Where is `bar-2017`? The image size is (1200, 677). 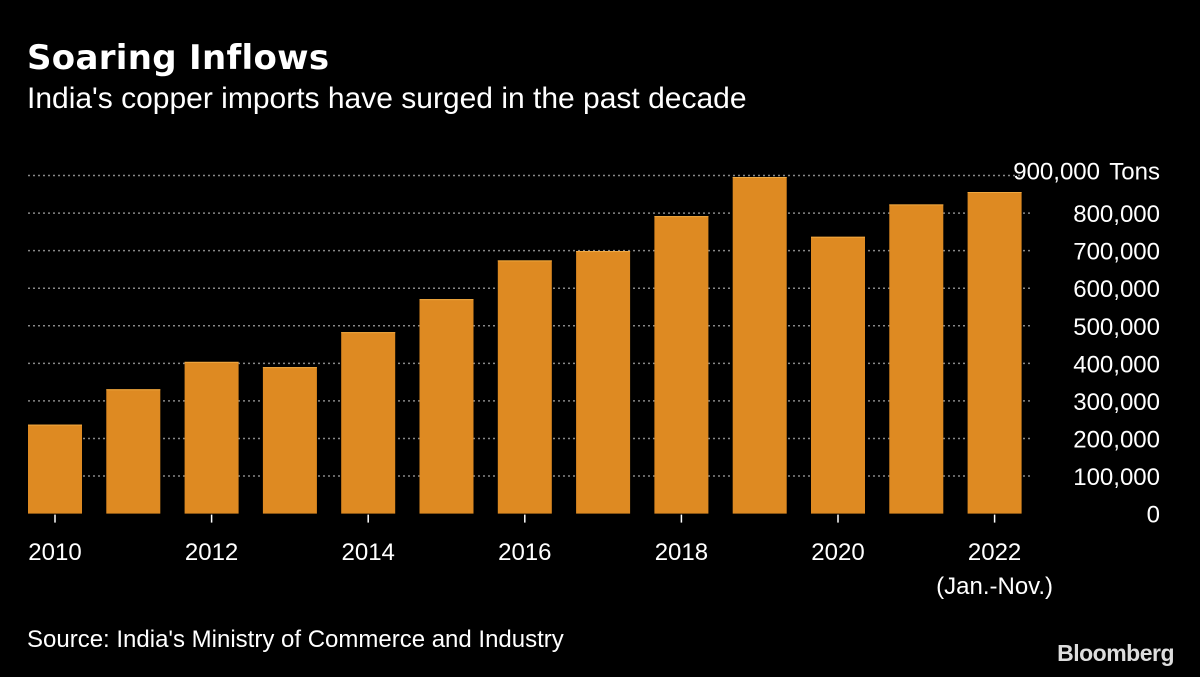
bar-2017 is located at coordinates (603, 382).